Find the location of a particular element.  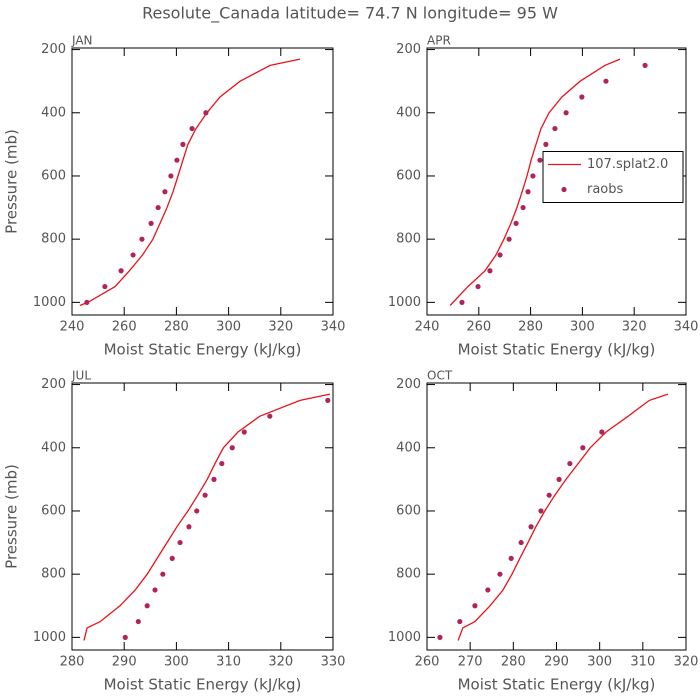

x-tick-label: 330 is located at coordinates (333, 662).